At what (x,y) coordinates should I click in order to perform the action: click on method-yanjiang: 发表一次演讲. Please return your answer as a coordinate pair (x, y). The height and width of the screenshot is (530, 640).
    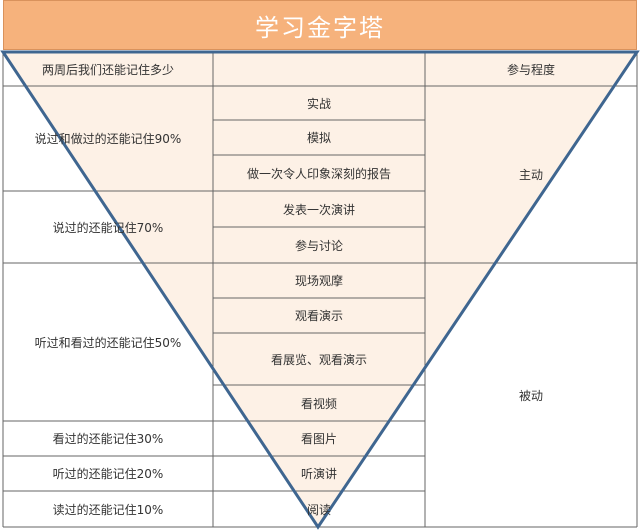
    Looking at the image, I should click on (318, 209).